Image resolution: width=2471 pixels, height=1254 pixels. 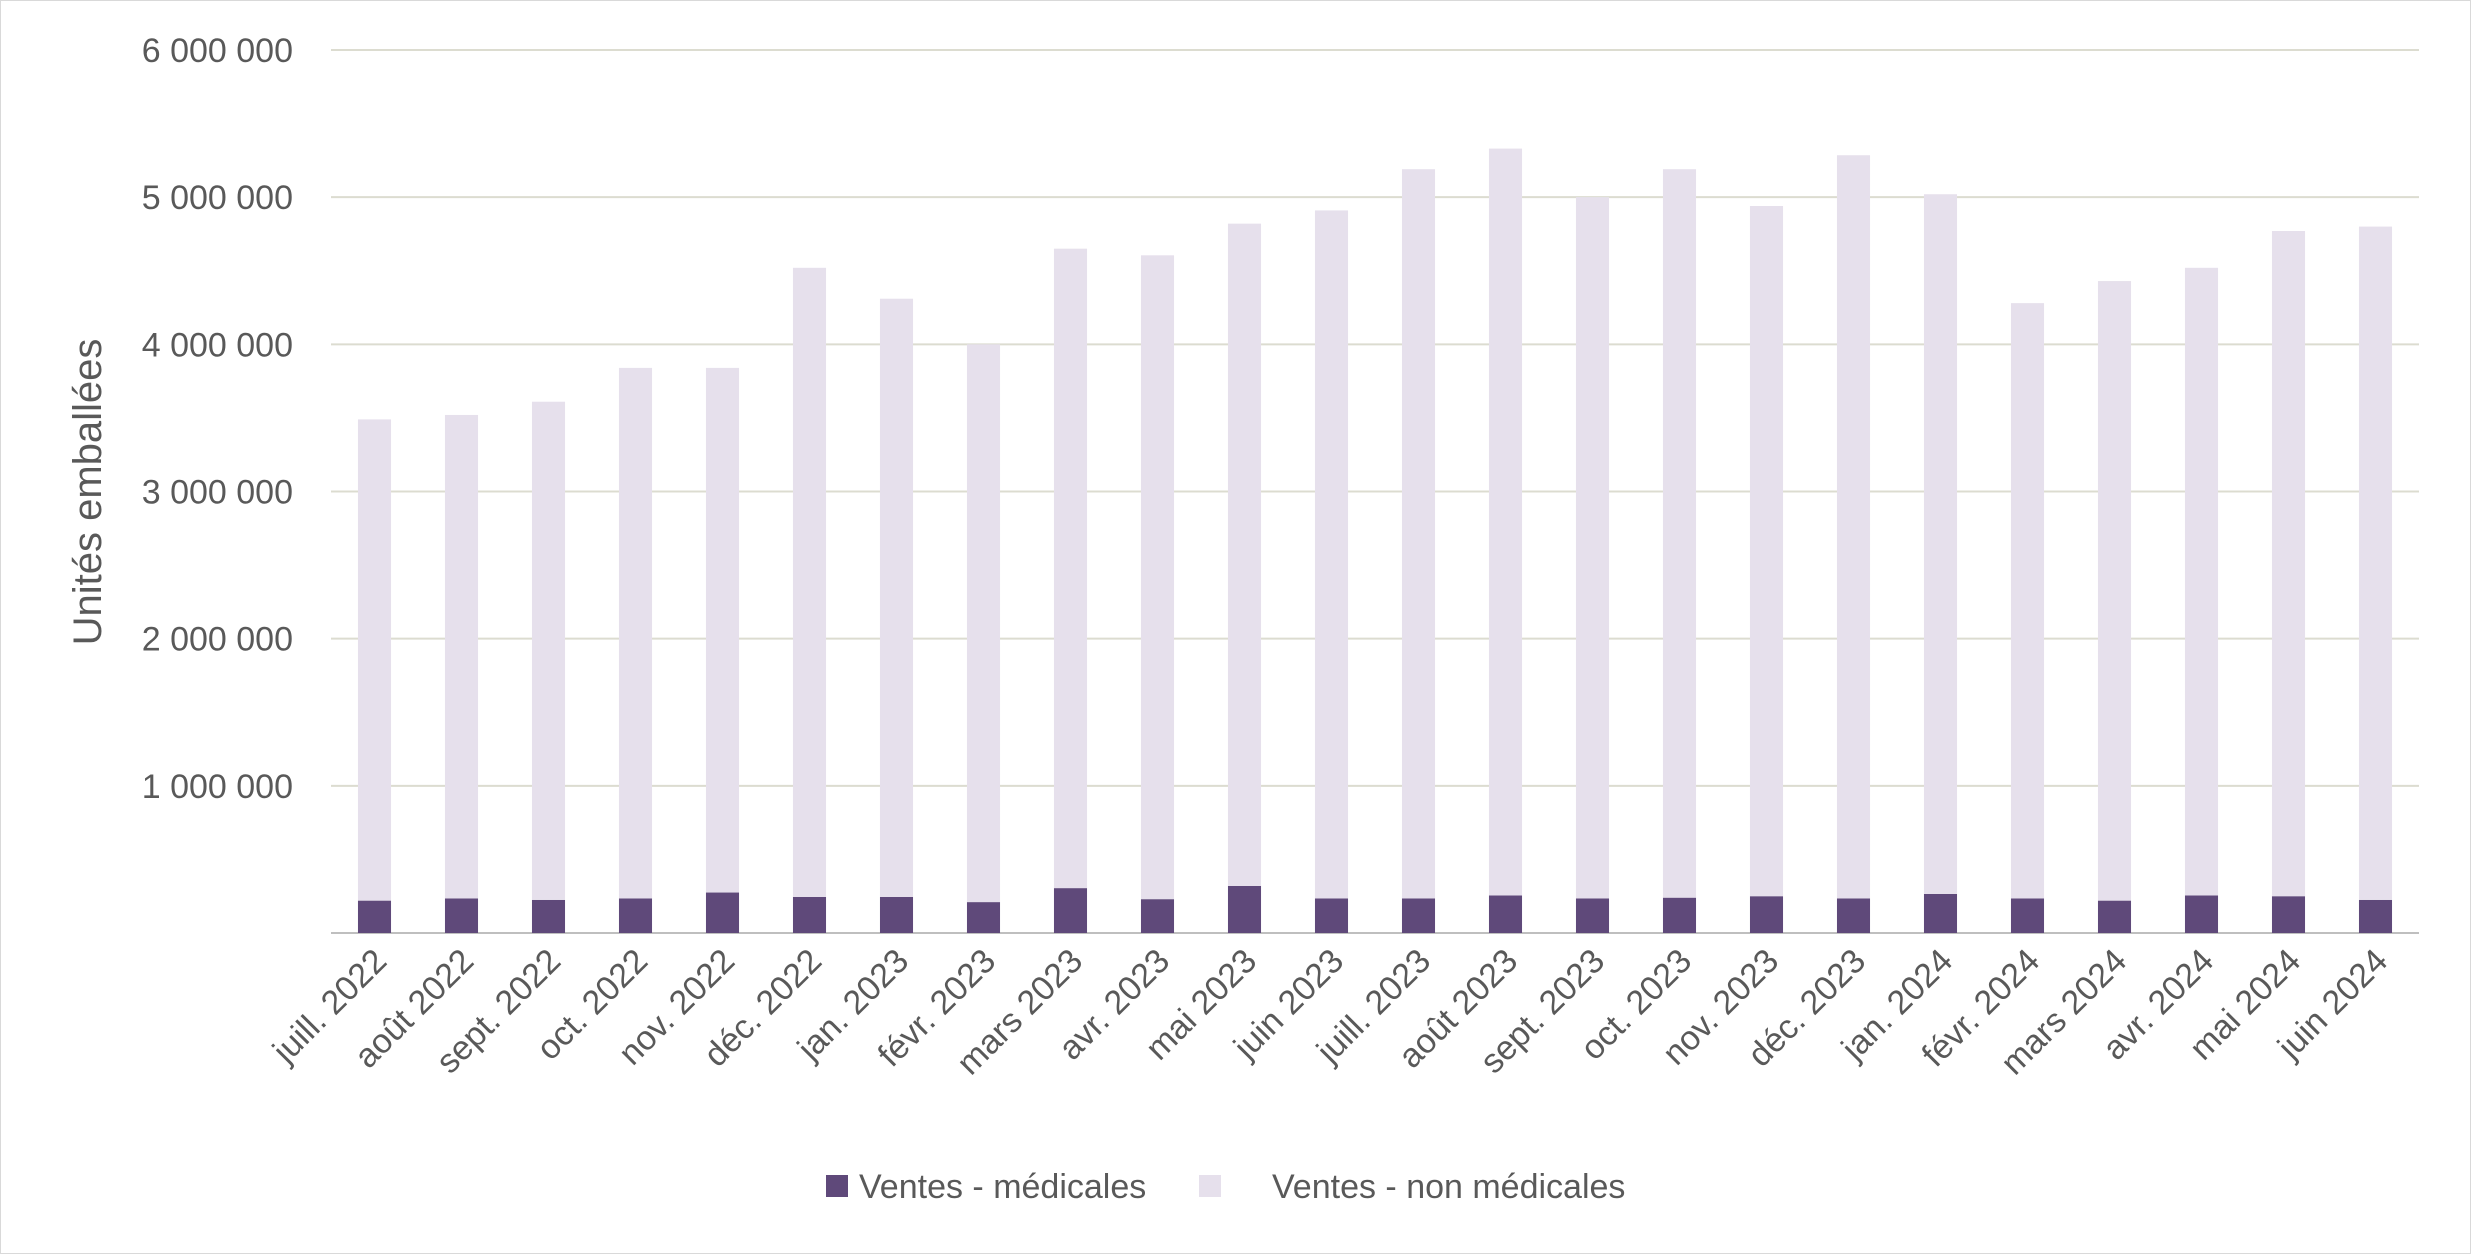 What do you see at coordinates (1002, 1187) in the screenshot?
I see `legend-label-medical: Ventes - médicales` at bounding box center [1002, 1187].